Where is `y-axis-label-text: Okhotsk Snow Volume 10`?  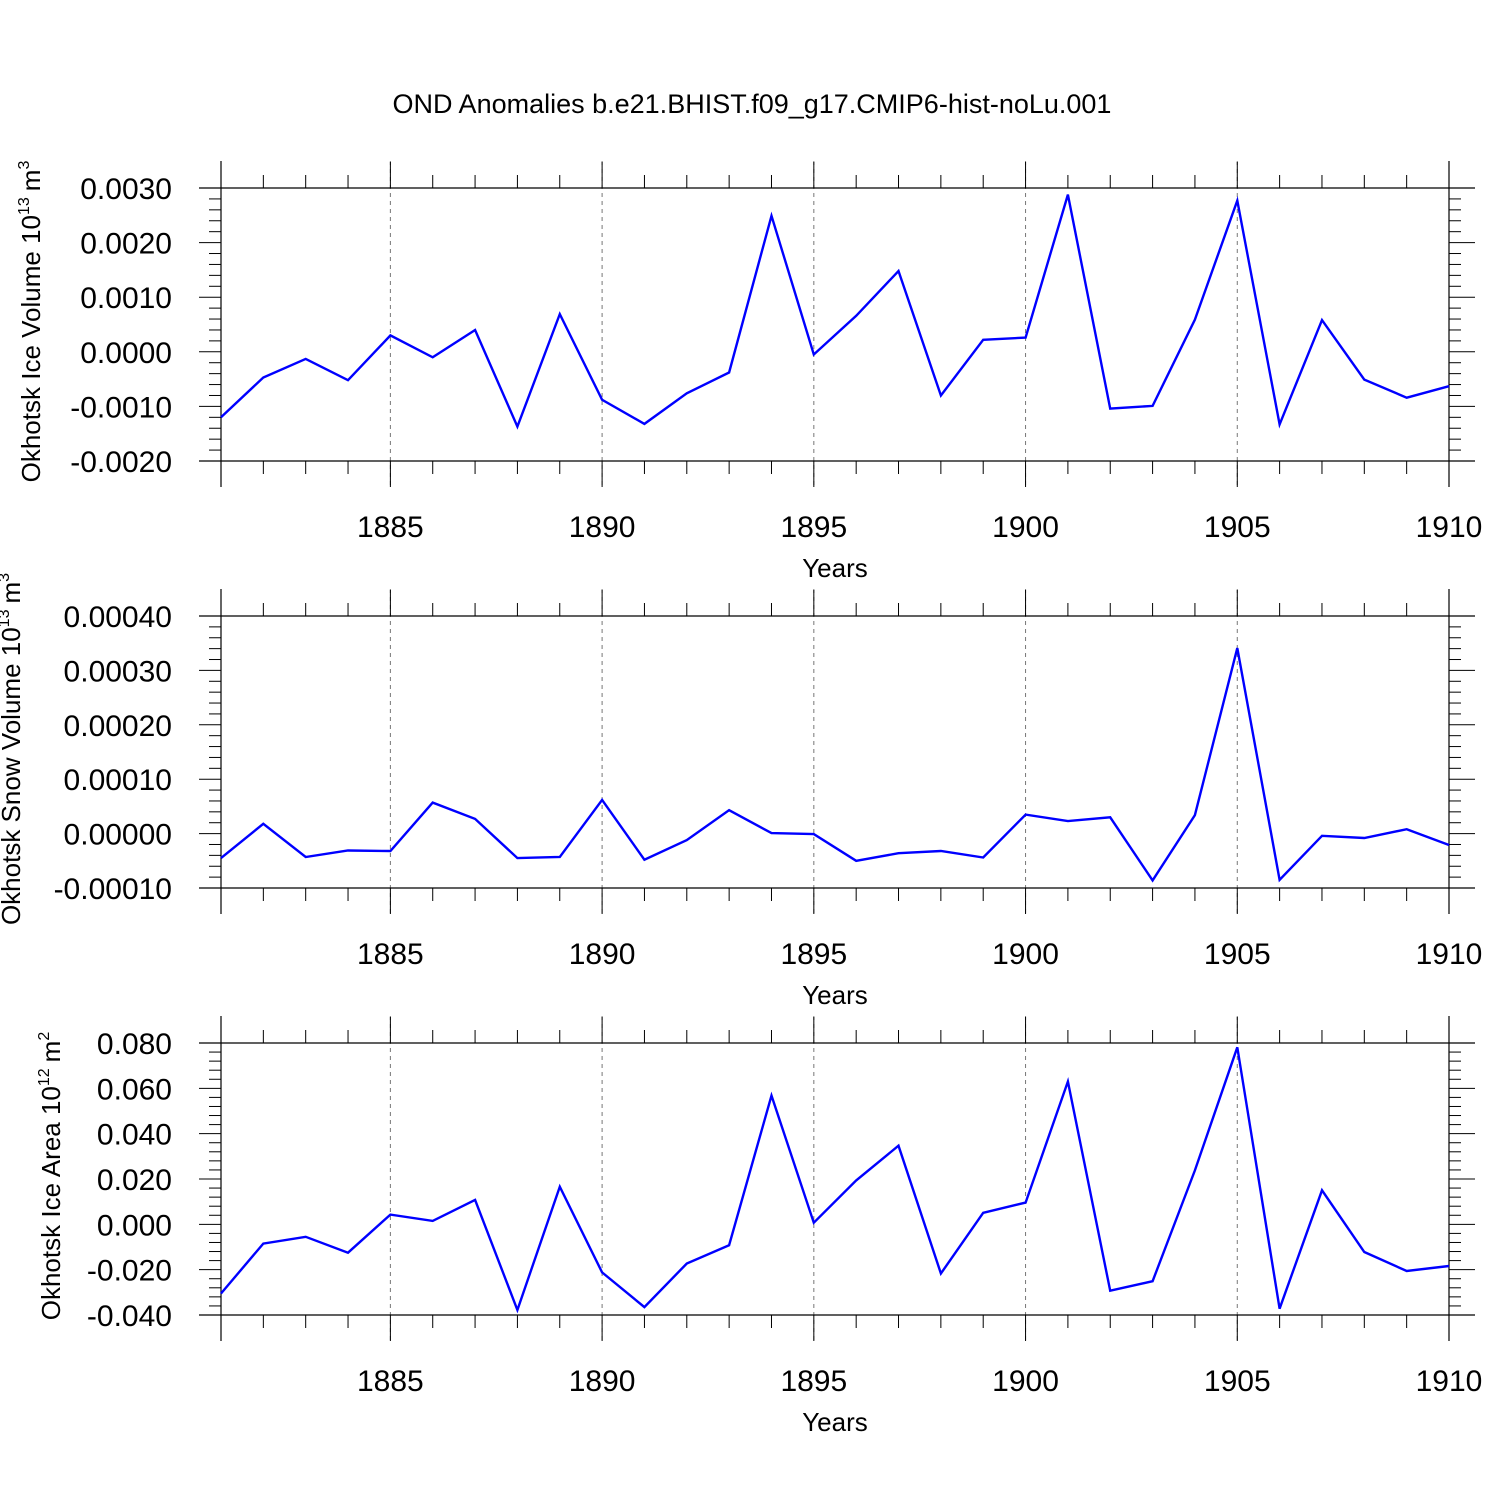 y-axis-label-text: Okhotsk Snow Volume 10 is located at coordinates (13, 776).